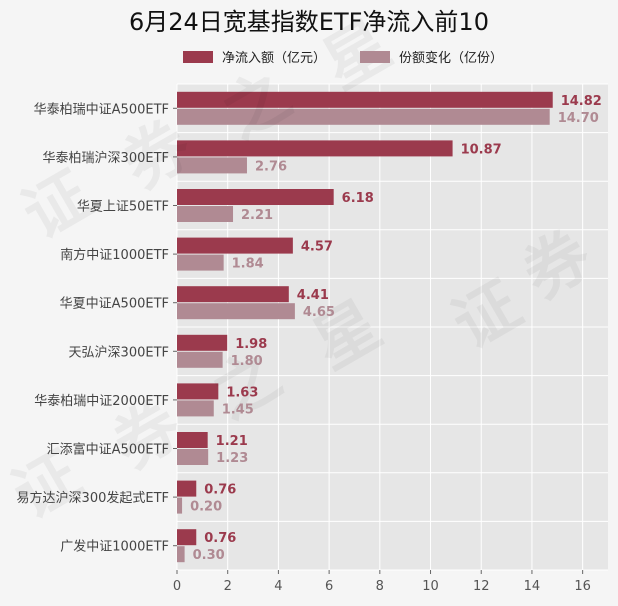 This screenshot has height=606, width=618. Describe the element at coordinates (101, 109) in the screenshot. I see `category-label-0: 华泰柏瑞中证A500ETF` at that location.